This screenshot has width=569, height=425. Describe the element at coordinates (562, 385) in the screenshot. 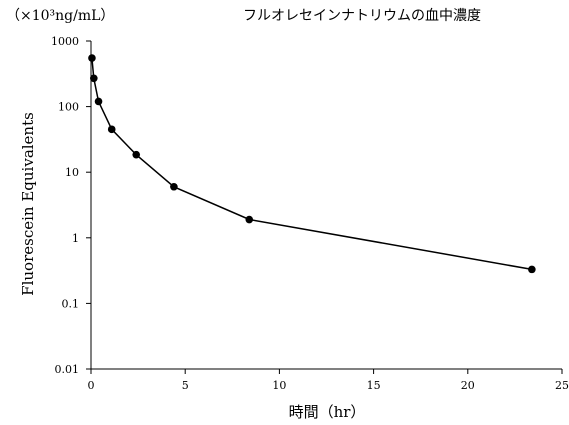

I see `x-tick-label: 25` at that location.